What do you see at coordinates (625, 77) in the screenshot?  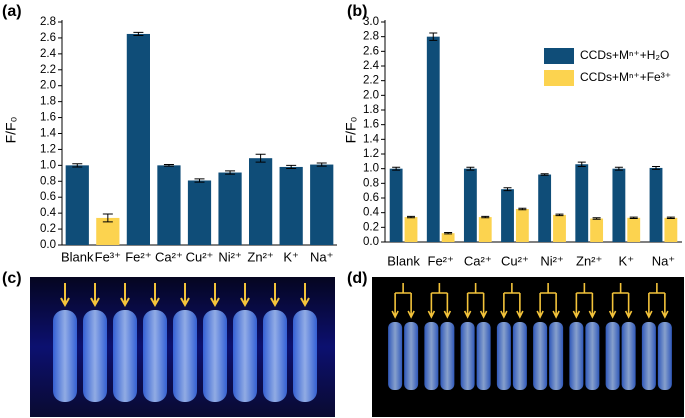 I see `legend-label: CCDs+Mⁿ⁺+Fe³⁺` at bounding box center [625, 77].